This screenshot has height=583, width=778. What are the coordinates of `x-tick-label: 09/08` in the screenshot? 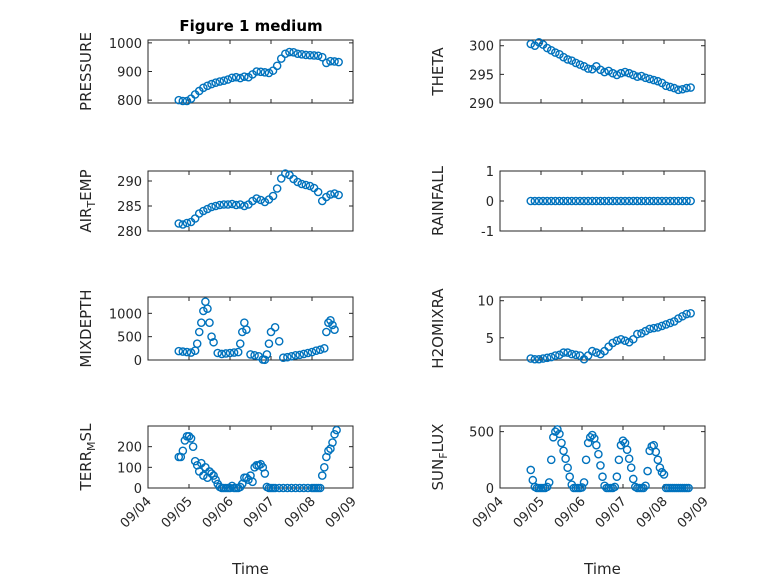 It's located at (300, 512).